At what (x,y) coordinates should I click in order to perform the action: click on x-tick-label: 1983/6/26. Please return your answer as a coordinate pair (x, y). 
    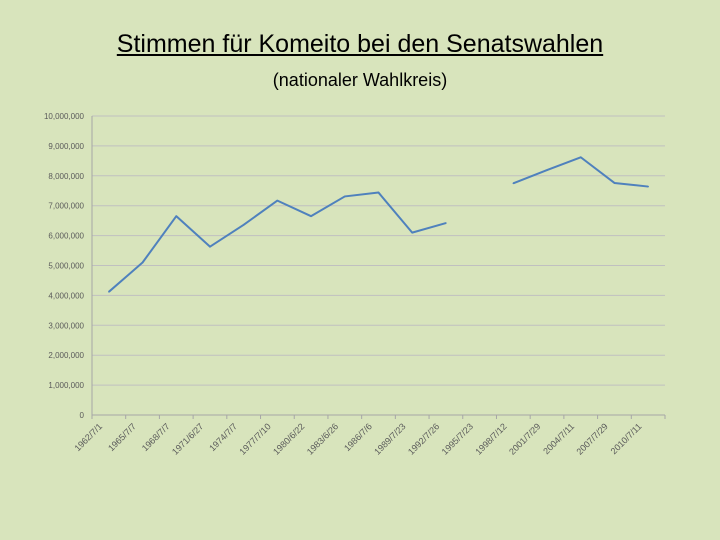
    Looking at the image, I should click on (322, 438).